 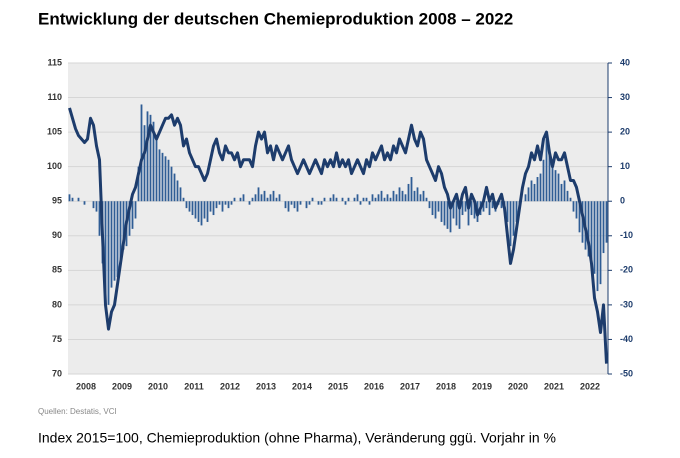 I want to click on y2-tick-label: 30, so click(x=625, y=97).